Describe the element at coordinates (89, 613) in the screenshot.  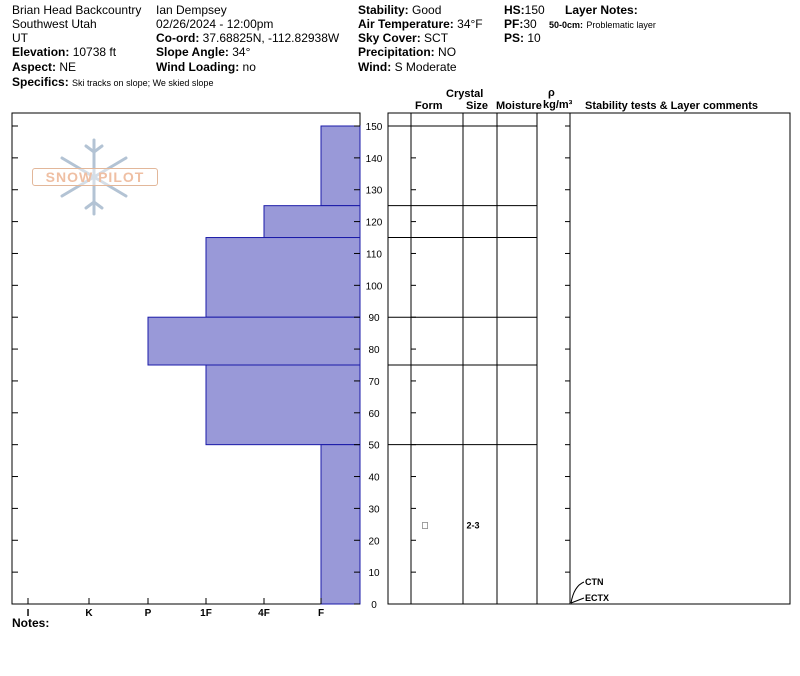
I see `hardness-tick-label: K` at that location.